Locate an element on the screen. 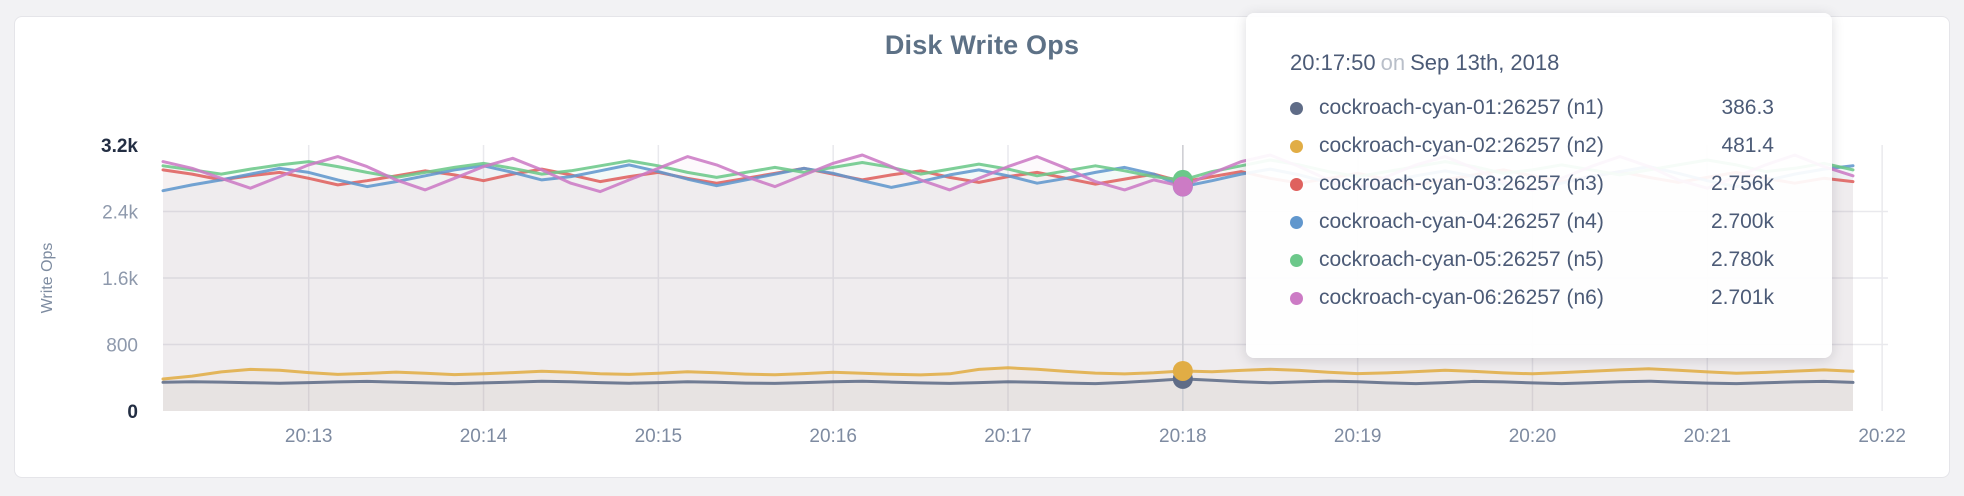 The height and width of the screenshot is (496, 1964). x-tick-label: 20:20 is located at coordinates (1533, 436).